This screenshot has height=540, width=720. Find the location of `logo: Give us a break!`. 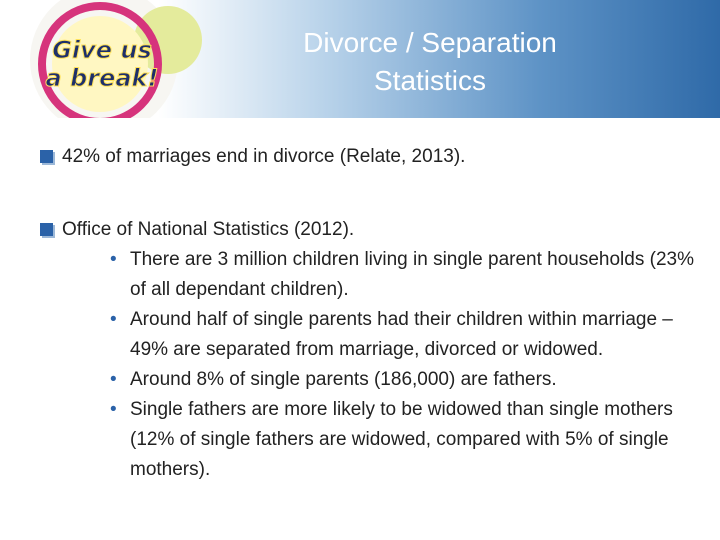

logo: Give us a break! is located at coordinates (116, 59).